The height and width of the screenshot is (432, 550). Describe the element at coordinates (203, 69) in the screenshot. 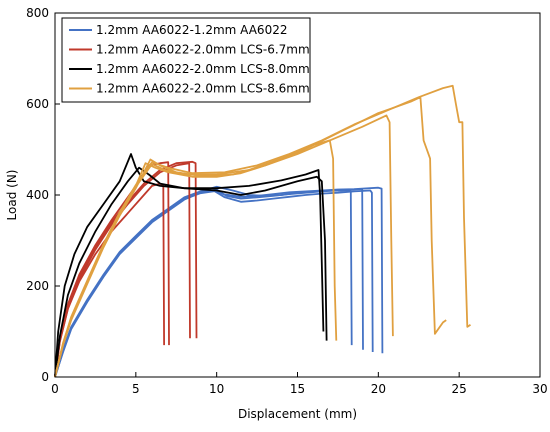

I see `legend-label: 1.2mm AA6022-2.0mm LCS-8.0mm` at that location.